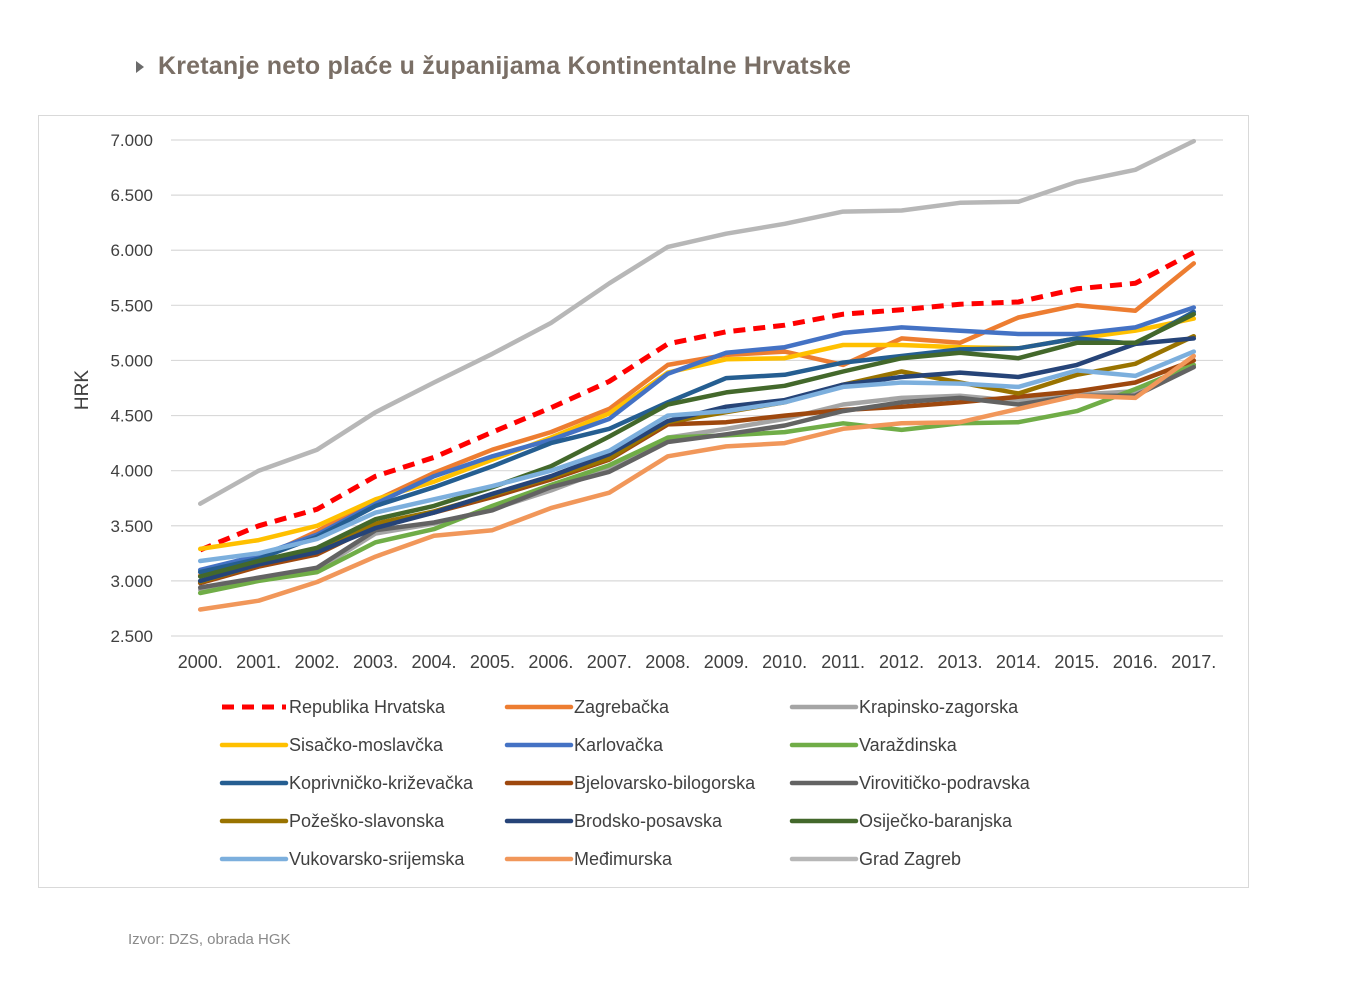  I want to click on legend-label: Karlovačka, so click(619, 745).